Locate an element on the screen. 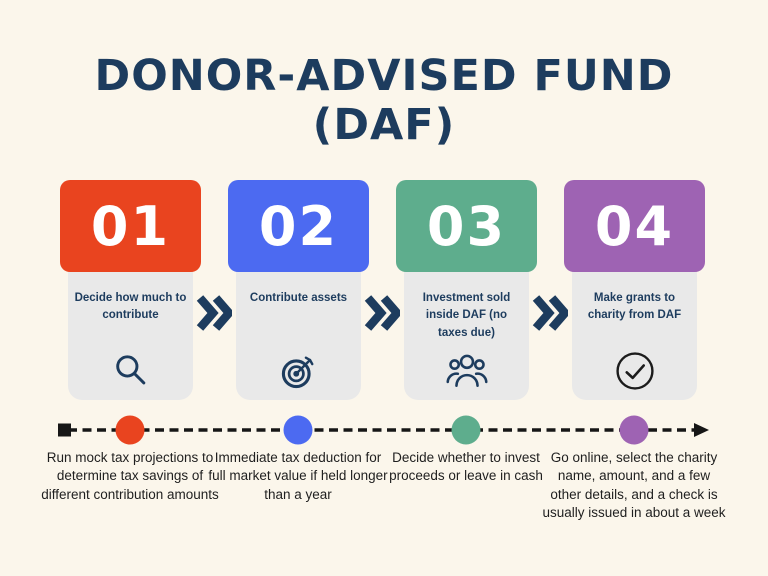 This screenshot has height=576, width=768. check-circle-icon is located at coordinates (634, 371).